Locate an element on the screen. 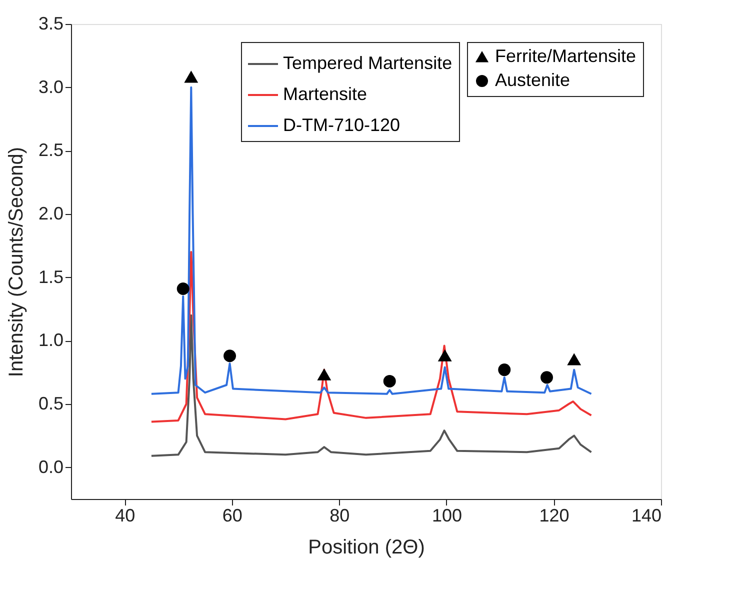 The width and height of the screenshot is (733, 589). y-tick-label: 1.5 is located at coordinates (51, 276).